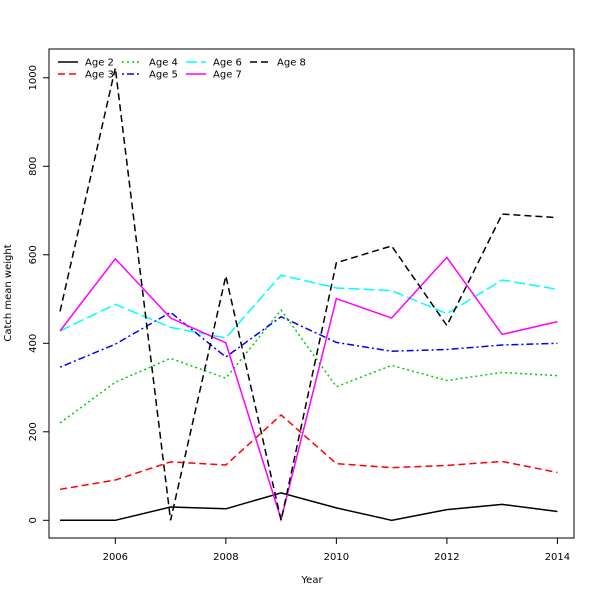  Describe the element at coordinates (99, 75) in the screenshot. I see `legend-label: Age 3` at that location.